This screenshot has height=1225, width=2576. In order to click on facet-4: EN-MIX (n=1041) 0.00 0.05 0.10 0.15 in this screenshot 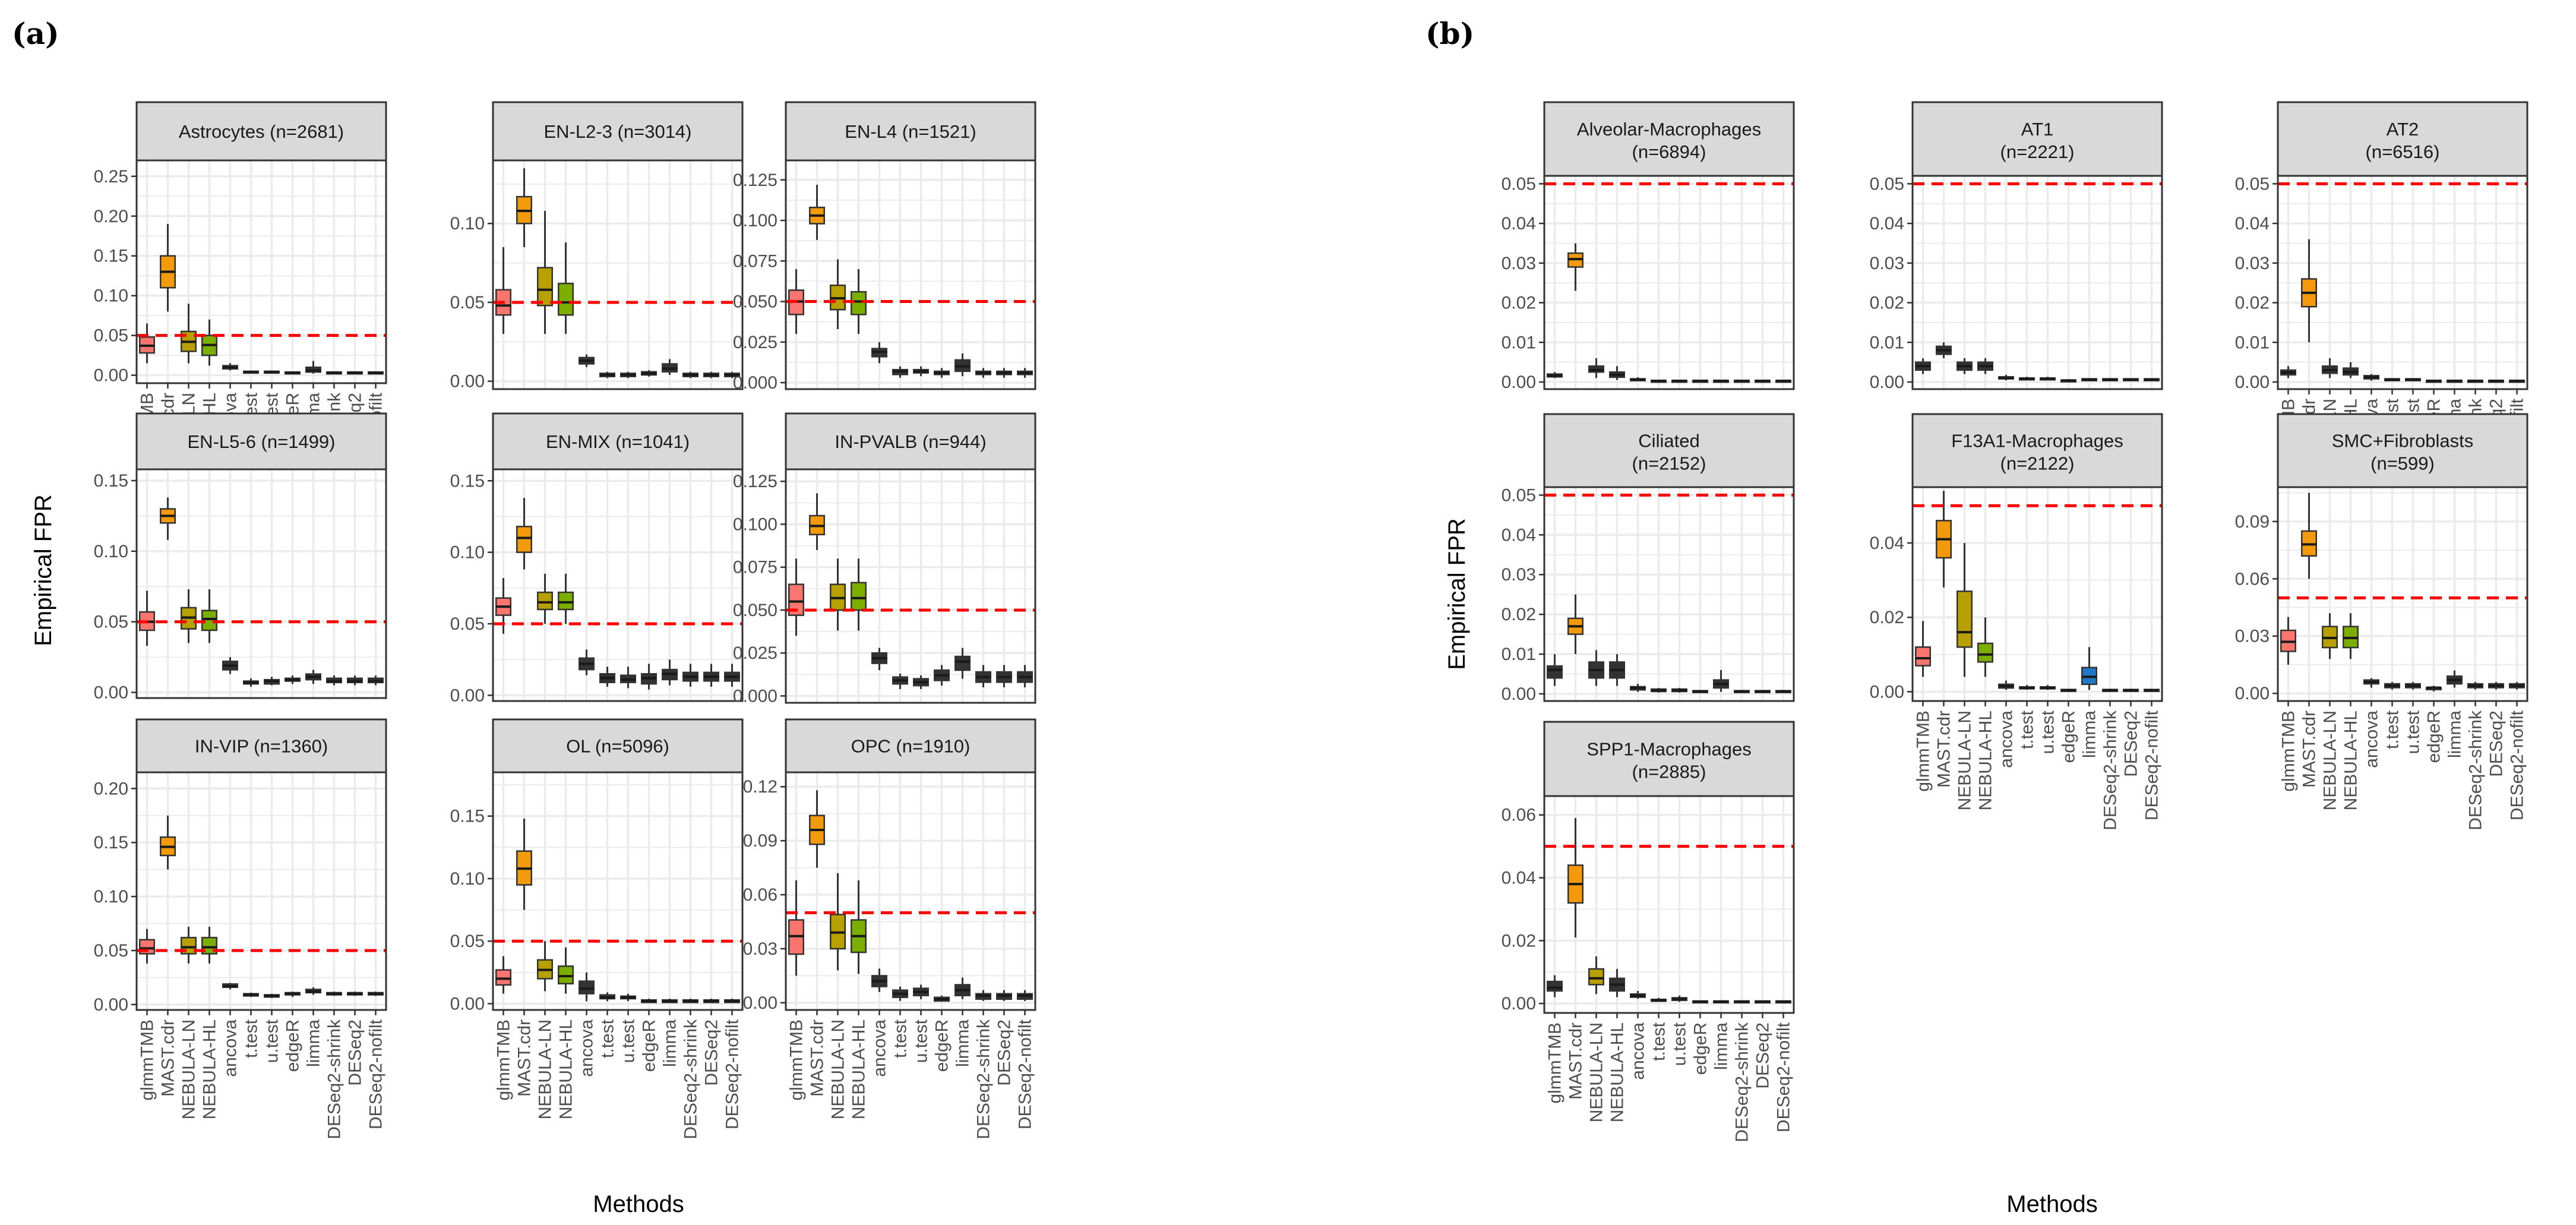, I will do `click(597, 558)`.